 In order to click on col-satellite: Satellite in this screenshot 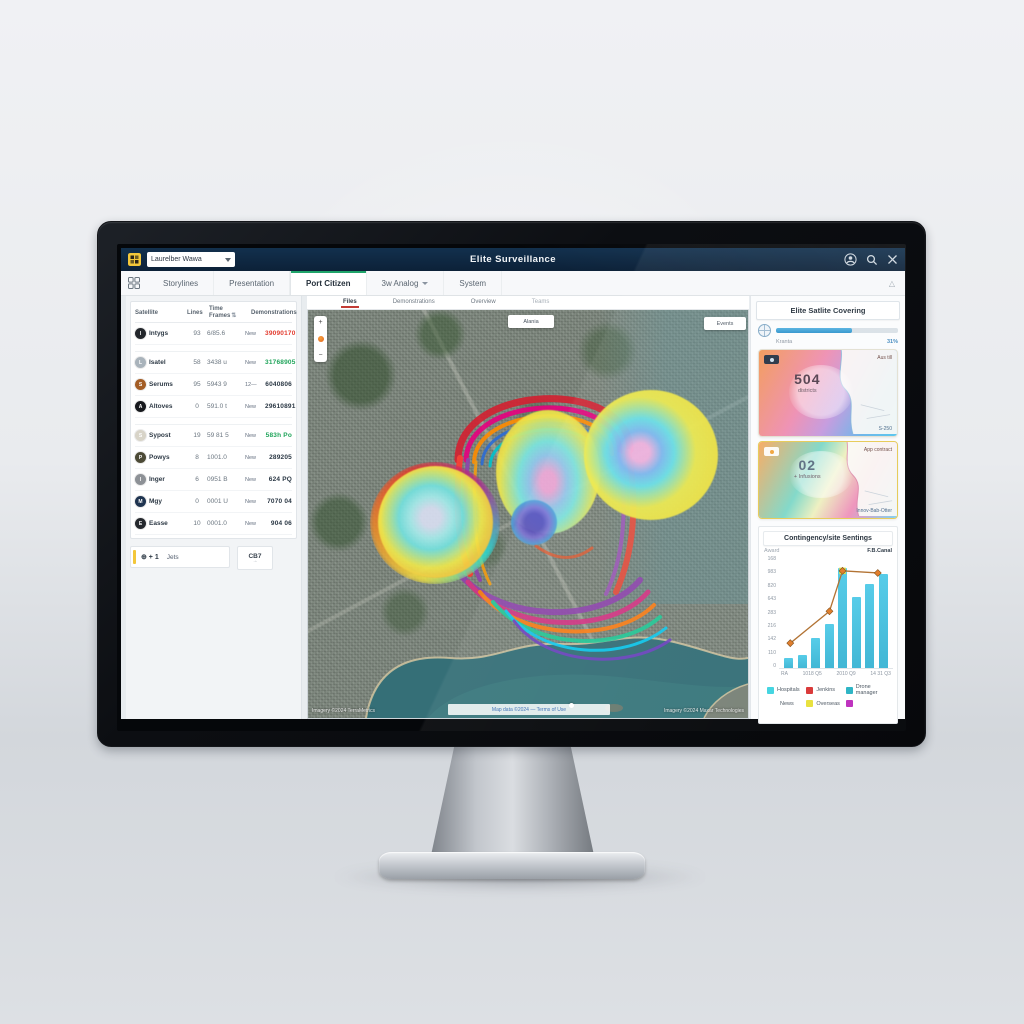, I will do `click(147, 312)`.